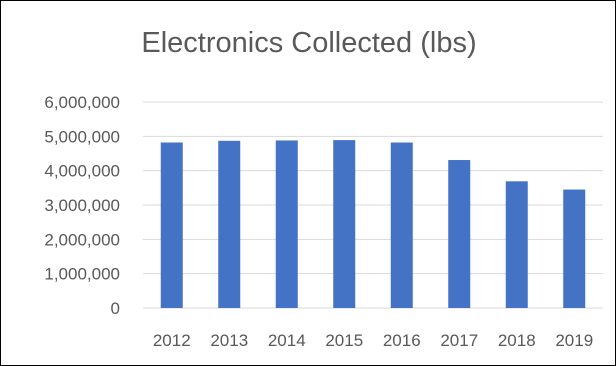 This screenshot has height=366, width=616. I want to click on bar-2016, so click(401, 225).